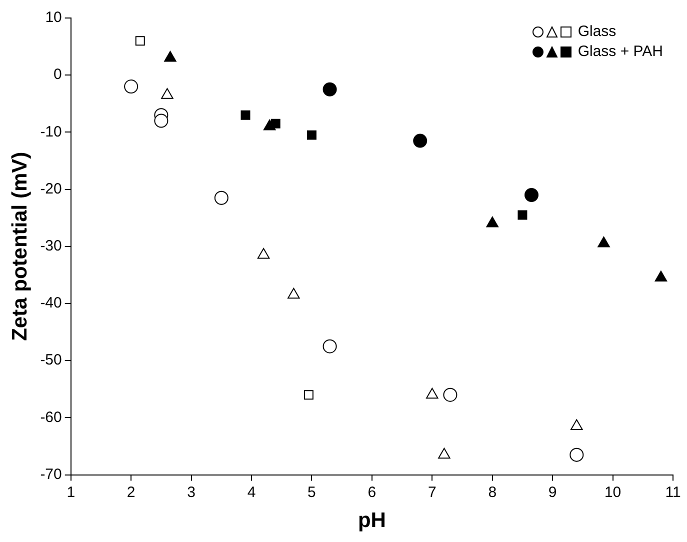 The height and width of the screenshot is (542, 687). I want to click on y-axis-title: Zeta potential (mV), so click(20, 246).